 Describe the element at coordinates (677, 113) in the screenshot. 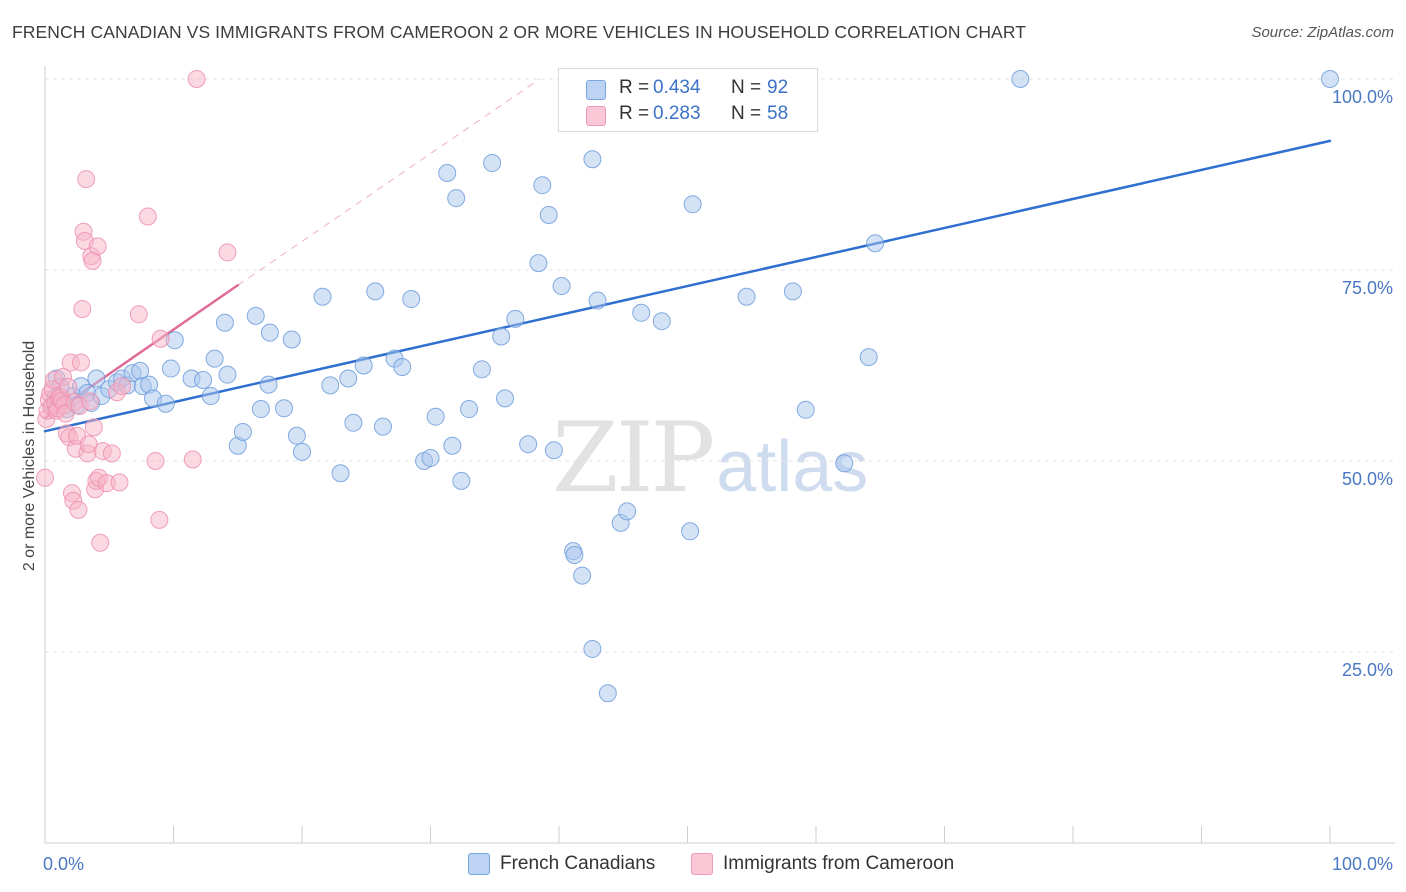

I see `legend-r-value: 0.283` at that location.